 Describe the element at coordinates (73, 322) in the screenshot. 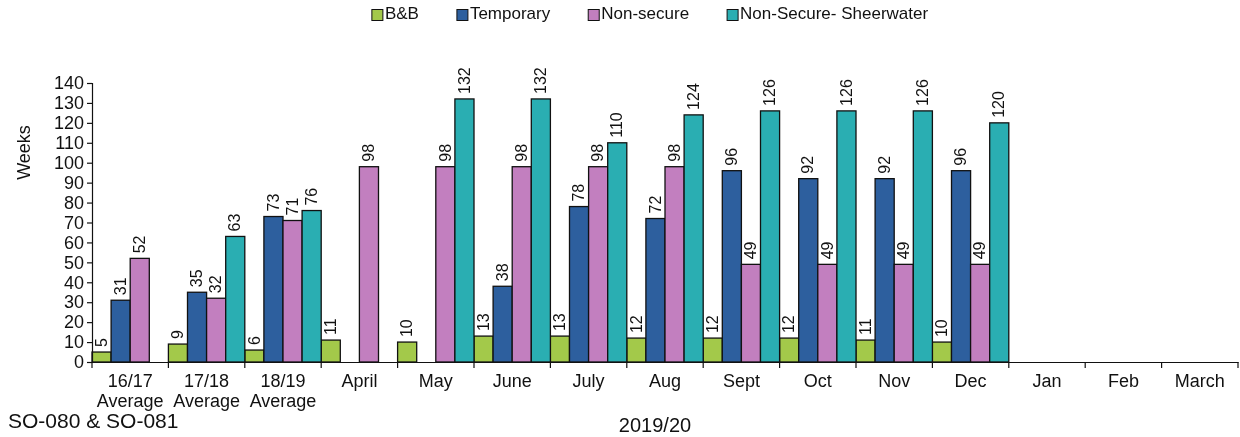

I see `y-tick-label: 20` at that location.